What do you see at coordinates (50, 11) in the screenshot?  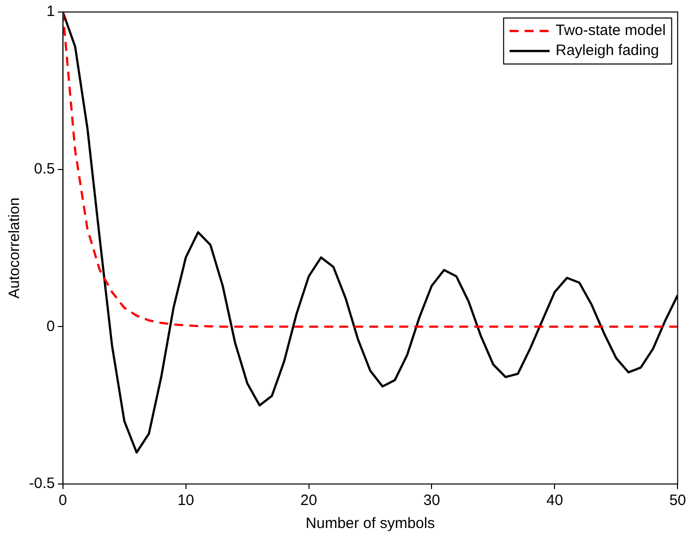 I see `y-tick-label: 1` at bounding box center [50, 11].